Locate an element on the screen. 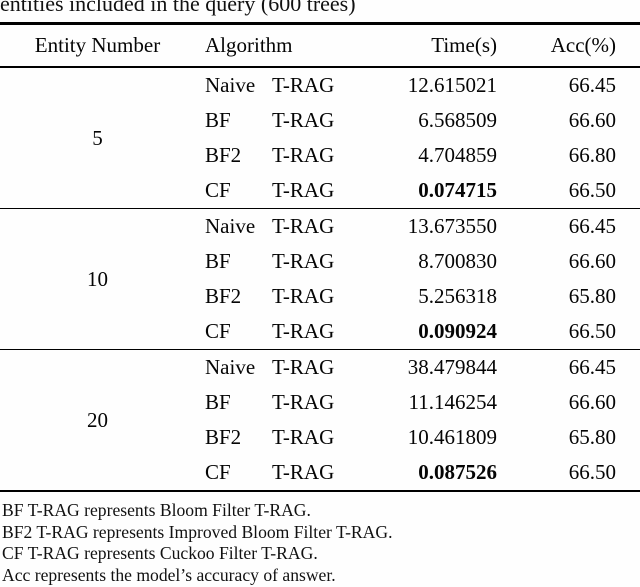 The width and height of the screenshot is (640, 587). table-row: BF2 T-RAG 10.461809 65.80 is located at coordinates (320, 437).